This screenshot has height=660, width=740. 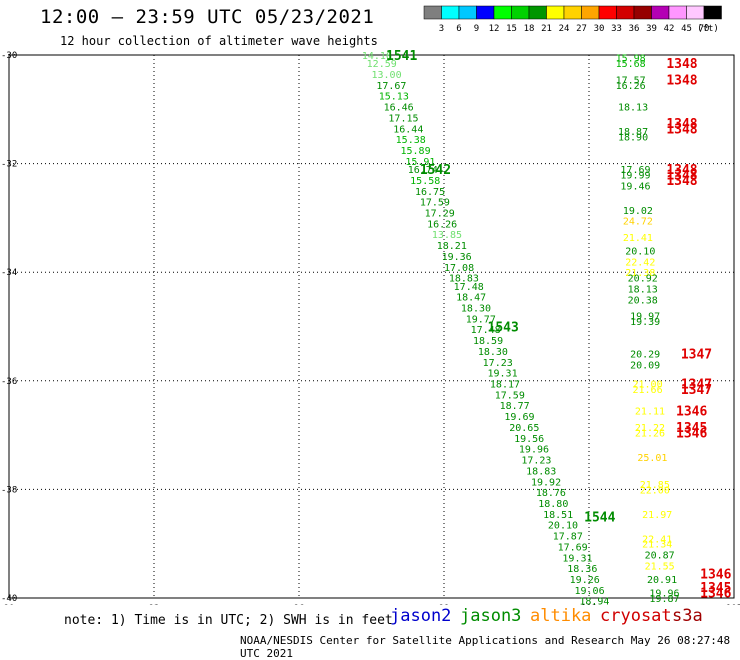 What do you see at coordinates (634, 29) in the screenshot?
I see `color-tick-label: 36` at bounding box center [634, 29].